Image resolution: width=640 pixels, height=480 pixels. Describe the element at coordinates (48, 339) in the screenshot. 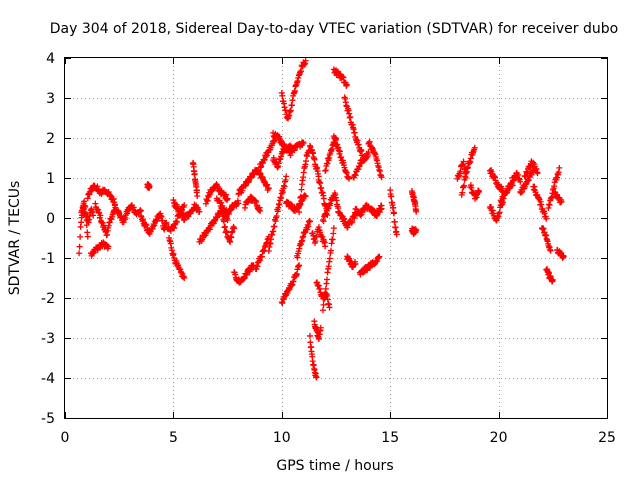

I see `y-tick-label: -3` at that location.